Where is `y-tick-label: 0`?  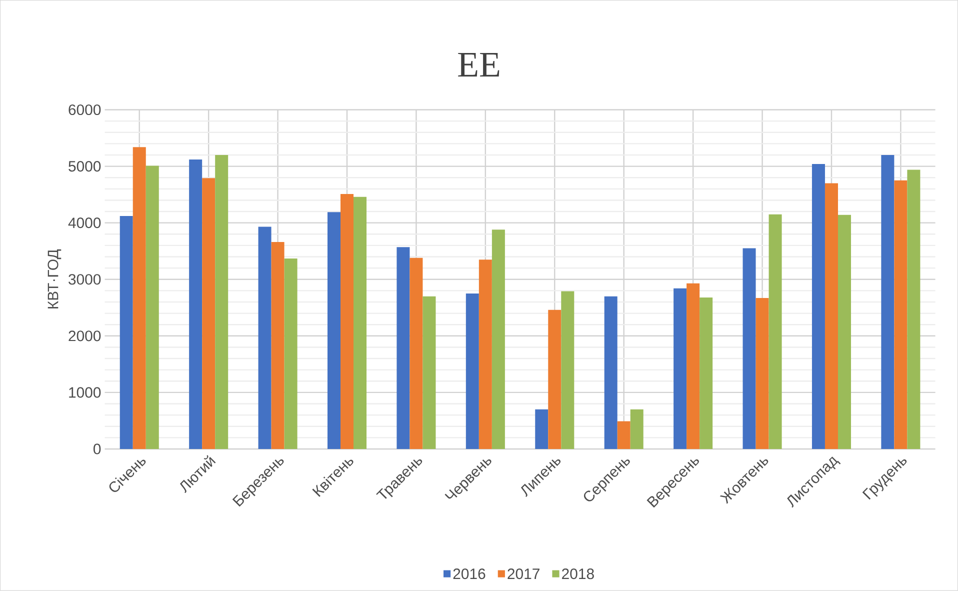
y-tick-label: 0 is located at coordinates (97, 449).